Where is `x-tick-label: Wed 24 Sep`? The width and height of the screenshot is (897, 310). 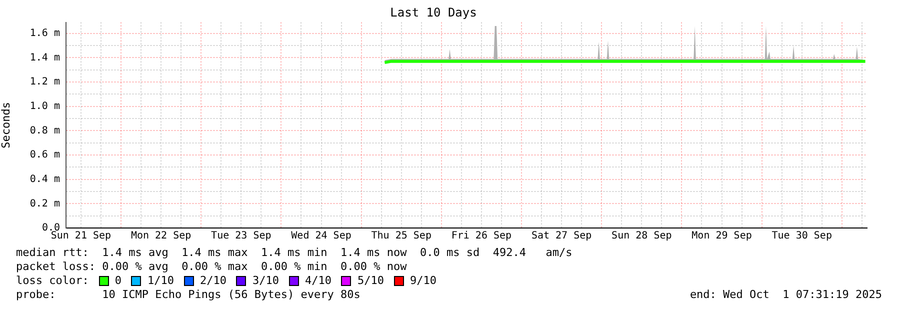
x-tick-label: Wed 24 Sep is located at coordinates (321, 236).